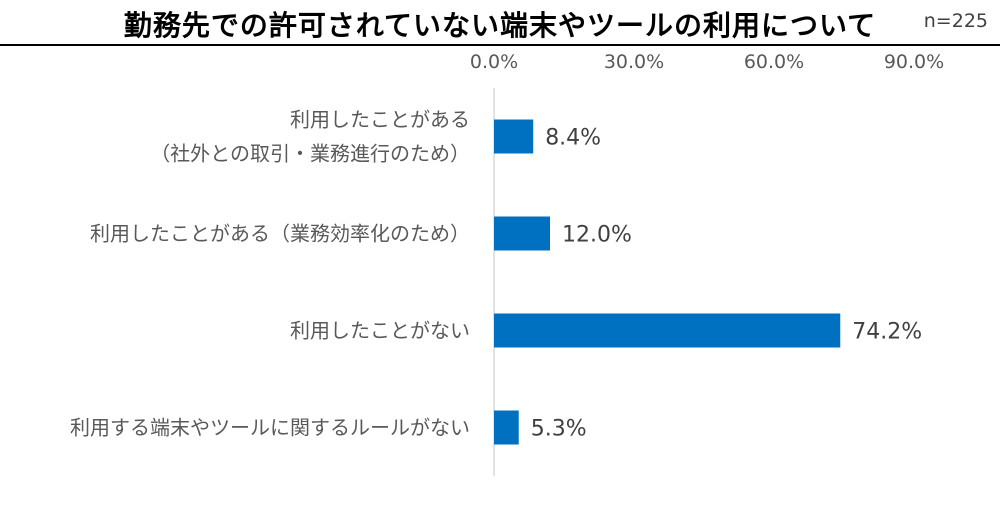 This screenshot has width=1000, height=526. I want to click on chart-title: 勤務先での許可されていない端末やツールの利用について, so click(500, 25).